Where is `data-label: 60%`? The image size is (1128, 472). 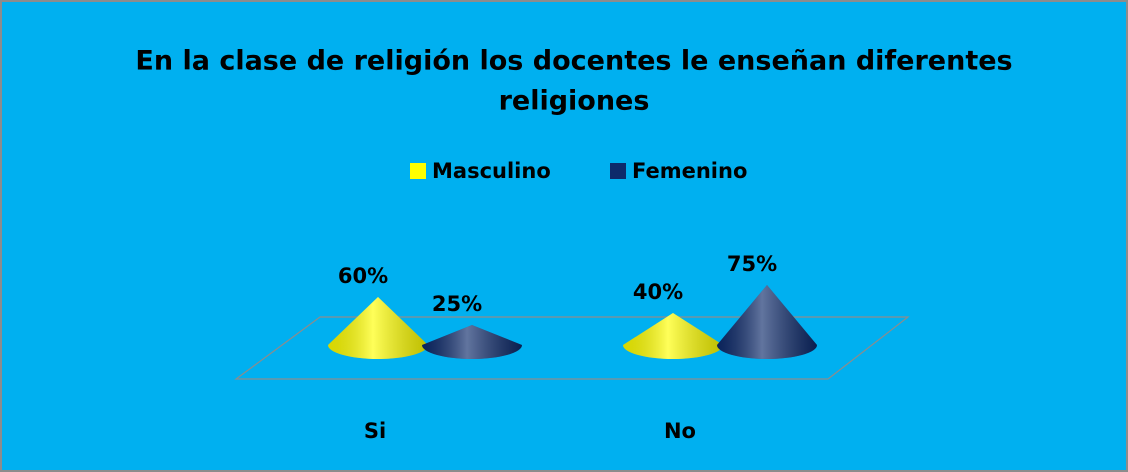 data-label: 60% is located at coordinates (363, 276).